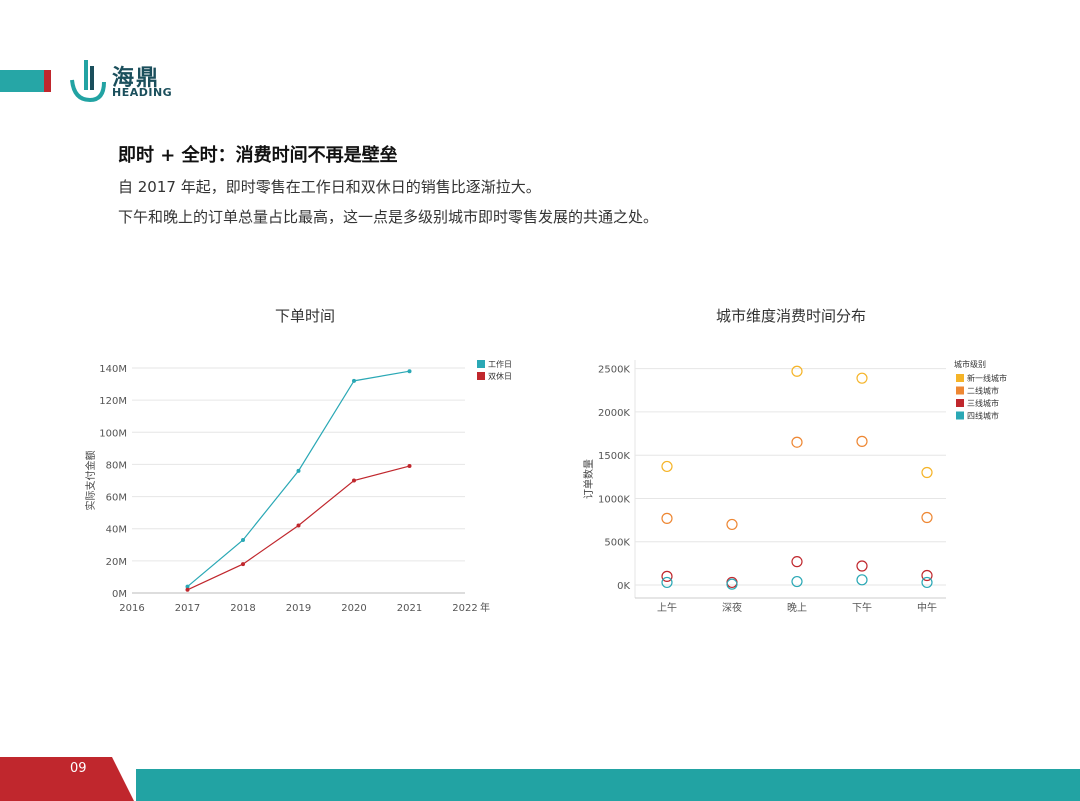 The width and height of the screenshot is (1080, 801). Describe the element at coordinates (329, 187) in the screenshot. I see `description-line-1: 自 2017 年起，即时零售在工作日和双休日的销售比逐渐拉大。` at that location.